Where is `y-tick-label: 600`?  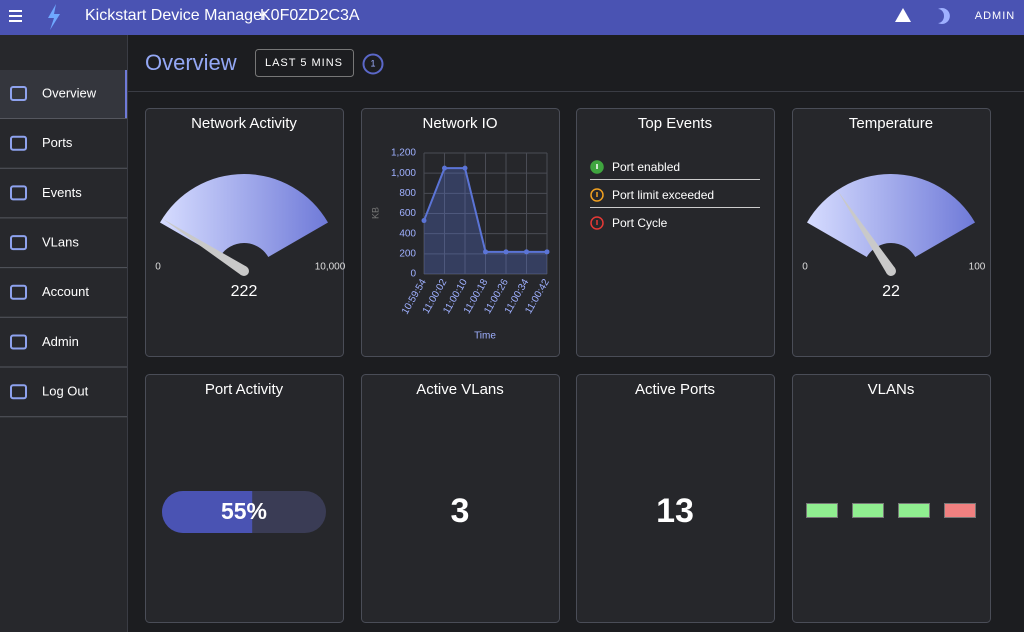 y-tick-label: 600 is located at coordinates (407, 213).